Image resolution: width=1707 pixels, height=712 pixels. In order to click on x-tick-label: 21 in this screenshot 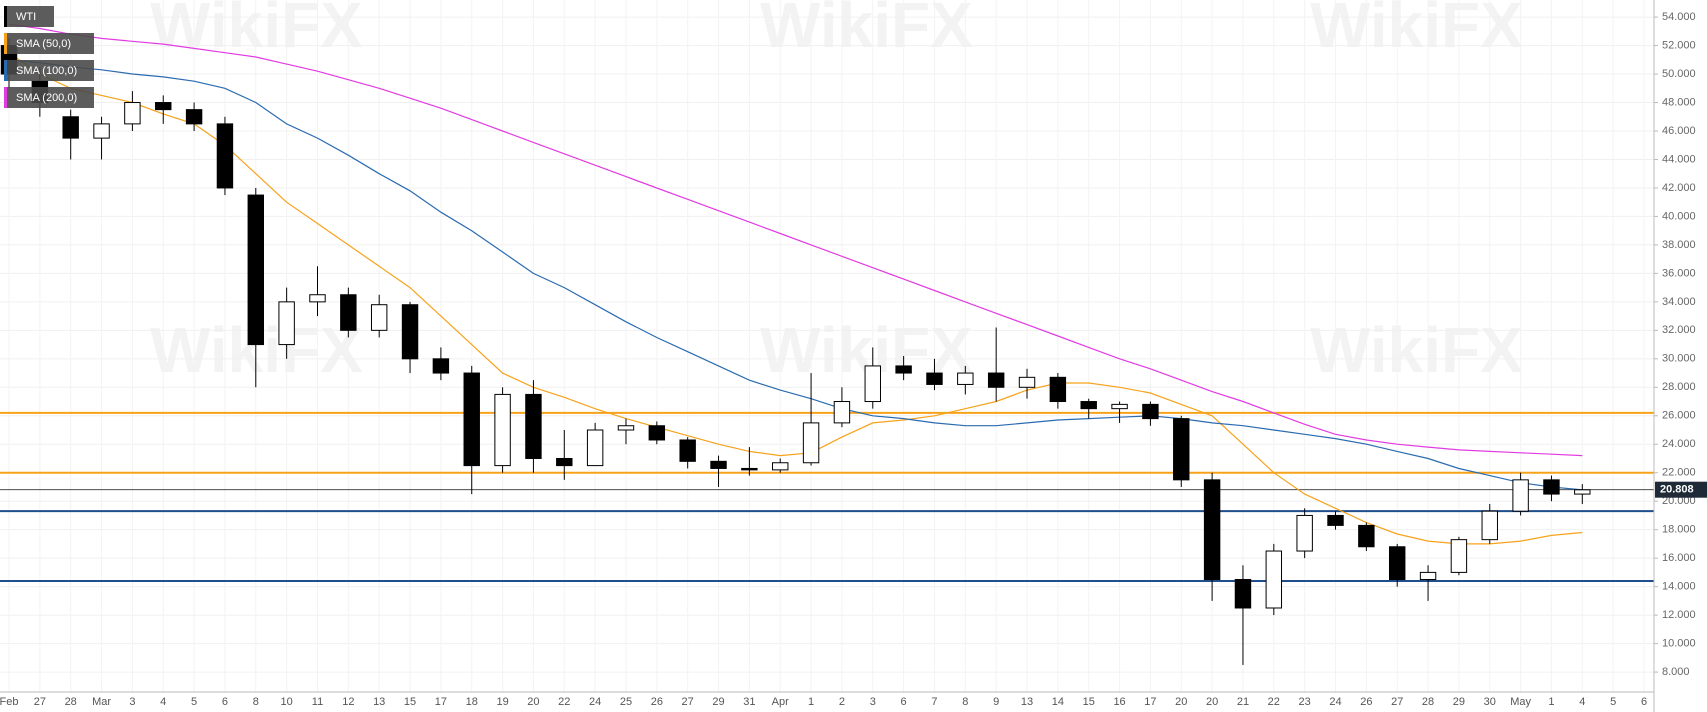, I will do `click(1243, 702)`.